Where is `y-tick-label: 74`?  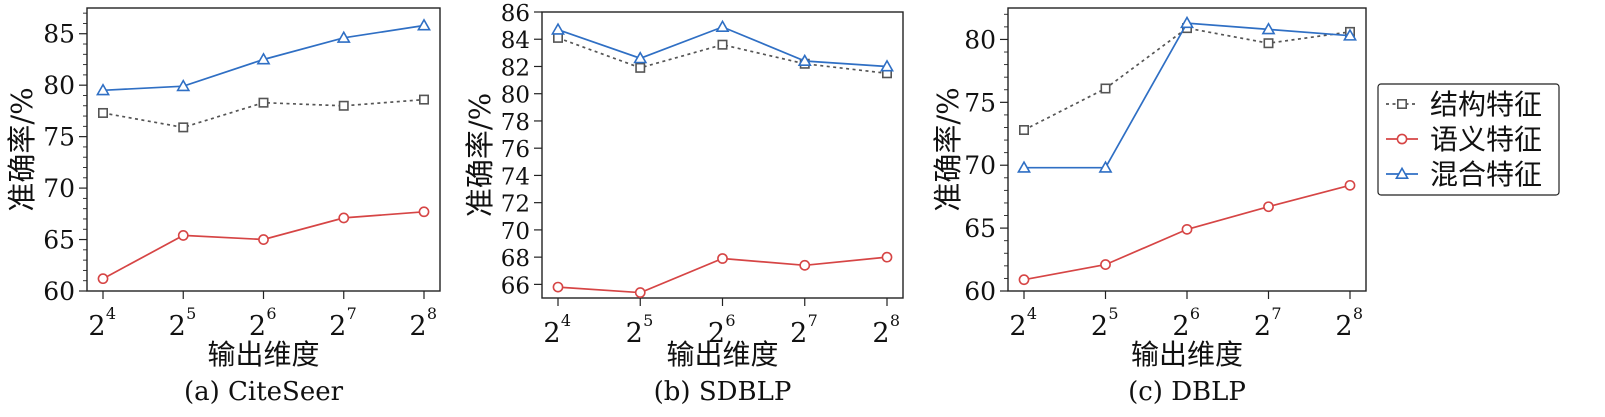 y-tick-label: 74 is located at coordinates (515, 177).